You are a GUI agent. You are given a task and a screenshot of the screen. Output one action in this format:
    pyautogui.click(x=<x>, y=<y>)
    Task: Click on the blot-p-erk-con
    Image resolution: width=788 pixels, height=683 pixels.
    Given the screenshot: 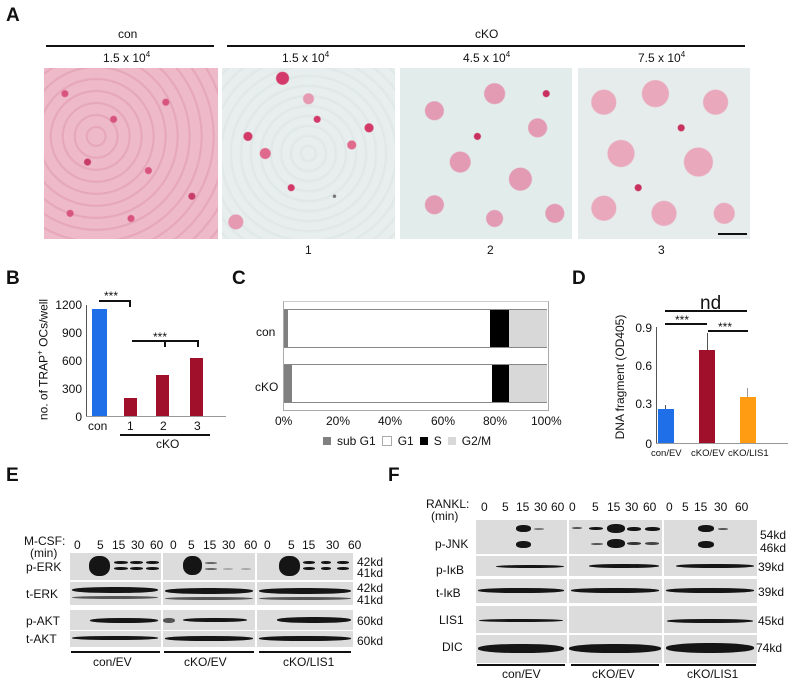 What is the action you would take?
    pyautogui.click(x=115, y=566)
    